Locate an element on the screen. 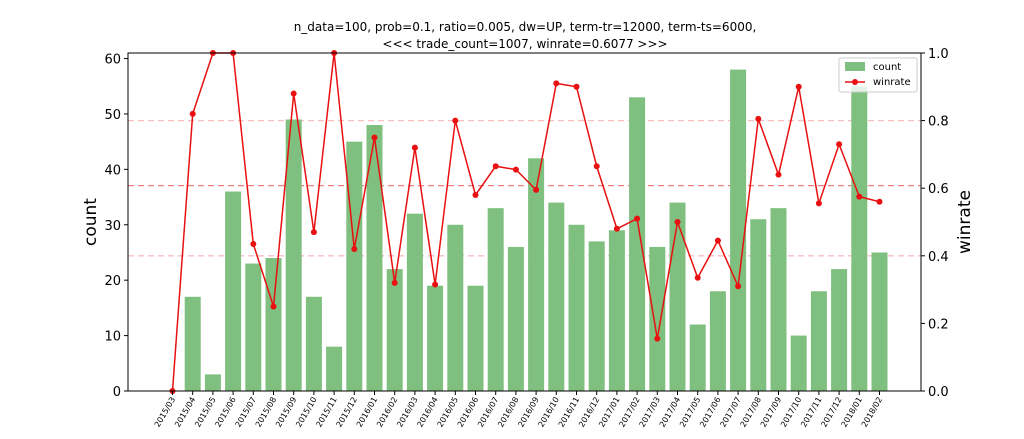 The height and width of the screenshot is (439, 1024). right-y-axis-ticks: 0.0 0.2 0.4 0.6 0.8 1.0 is located at coordinates (935, 223).